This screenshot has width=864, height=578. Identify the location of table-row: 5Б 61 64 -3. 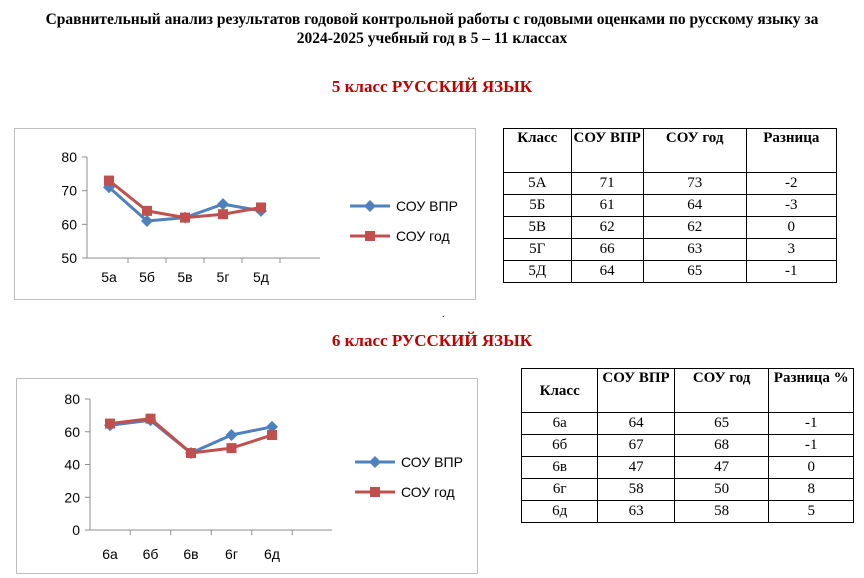
(670, 205).